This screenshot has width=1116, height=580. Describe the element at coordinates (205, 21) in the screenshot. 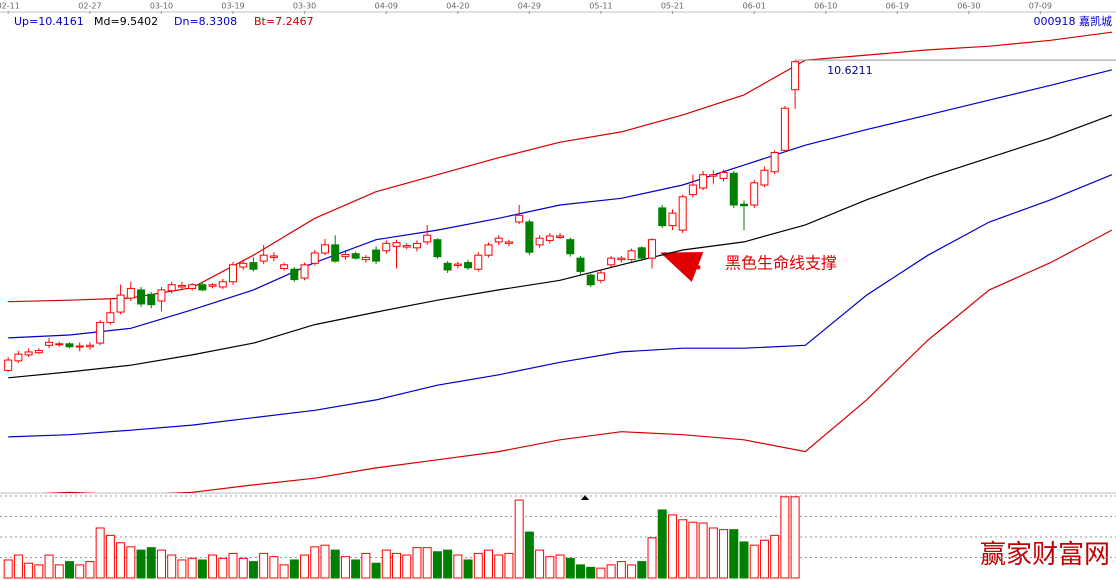

I see `indicator-label: Dn=8.3308` at that location.